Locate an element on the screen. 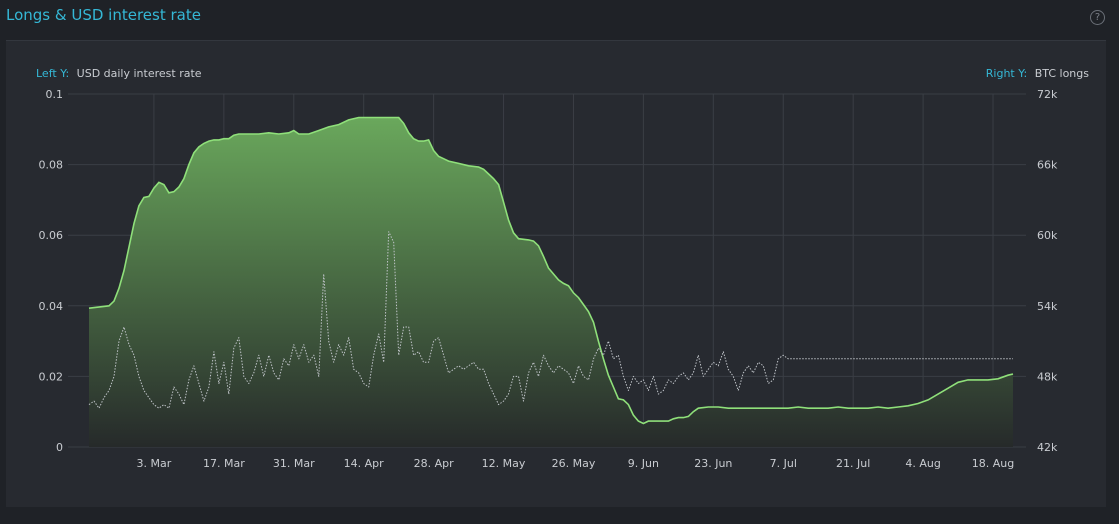 The image size is (1119, 524). x-tick-label: 21. Jul is located at coordinates (853, 463).